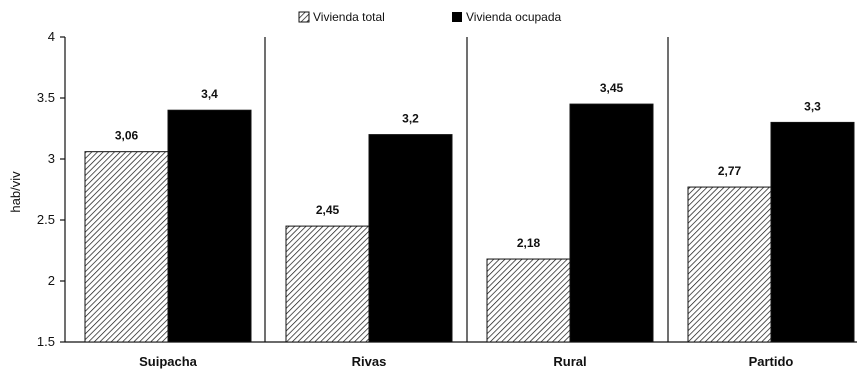  I want to click on data-label: 2,77, so click(730, 171).